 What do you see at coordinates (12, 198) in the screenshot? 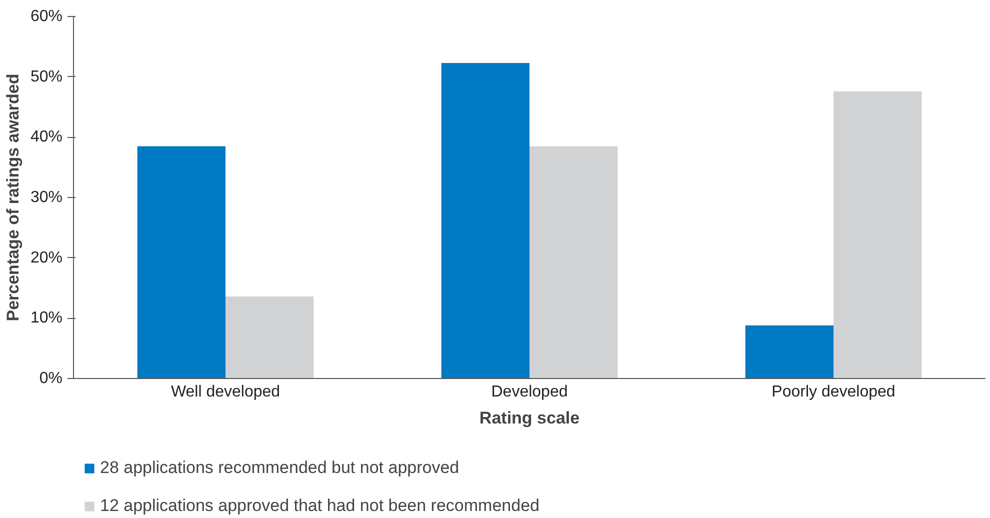
I see `y-axis-title: Percentage of ratings awarded` at bounding box center [12, 198].